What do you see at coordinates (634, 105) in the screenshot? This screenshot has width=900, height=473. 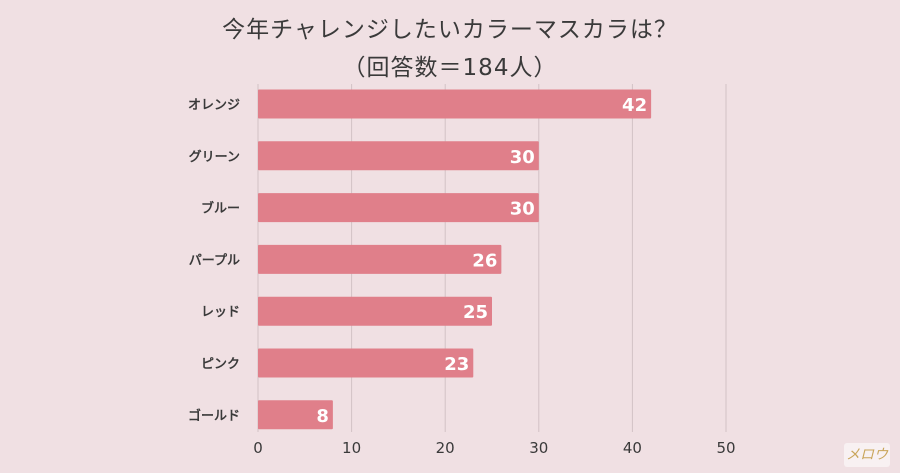 I see `data-label: 42` at bounding box center [634, 105].